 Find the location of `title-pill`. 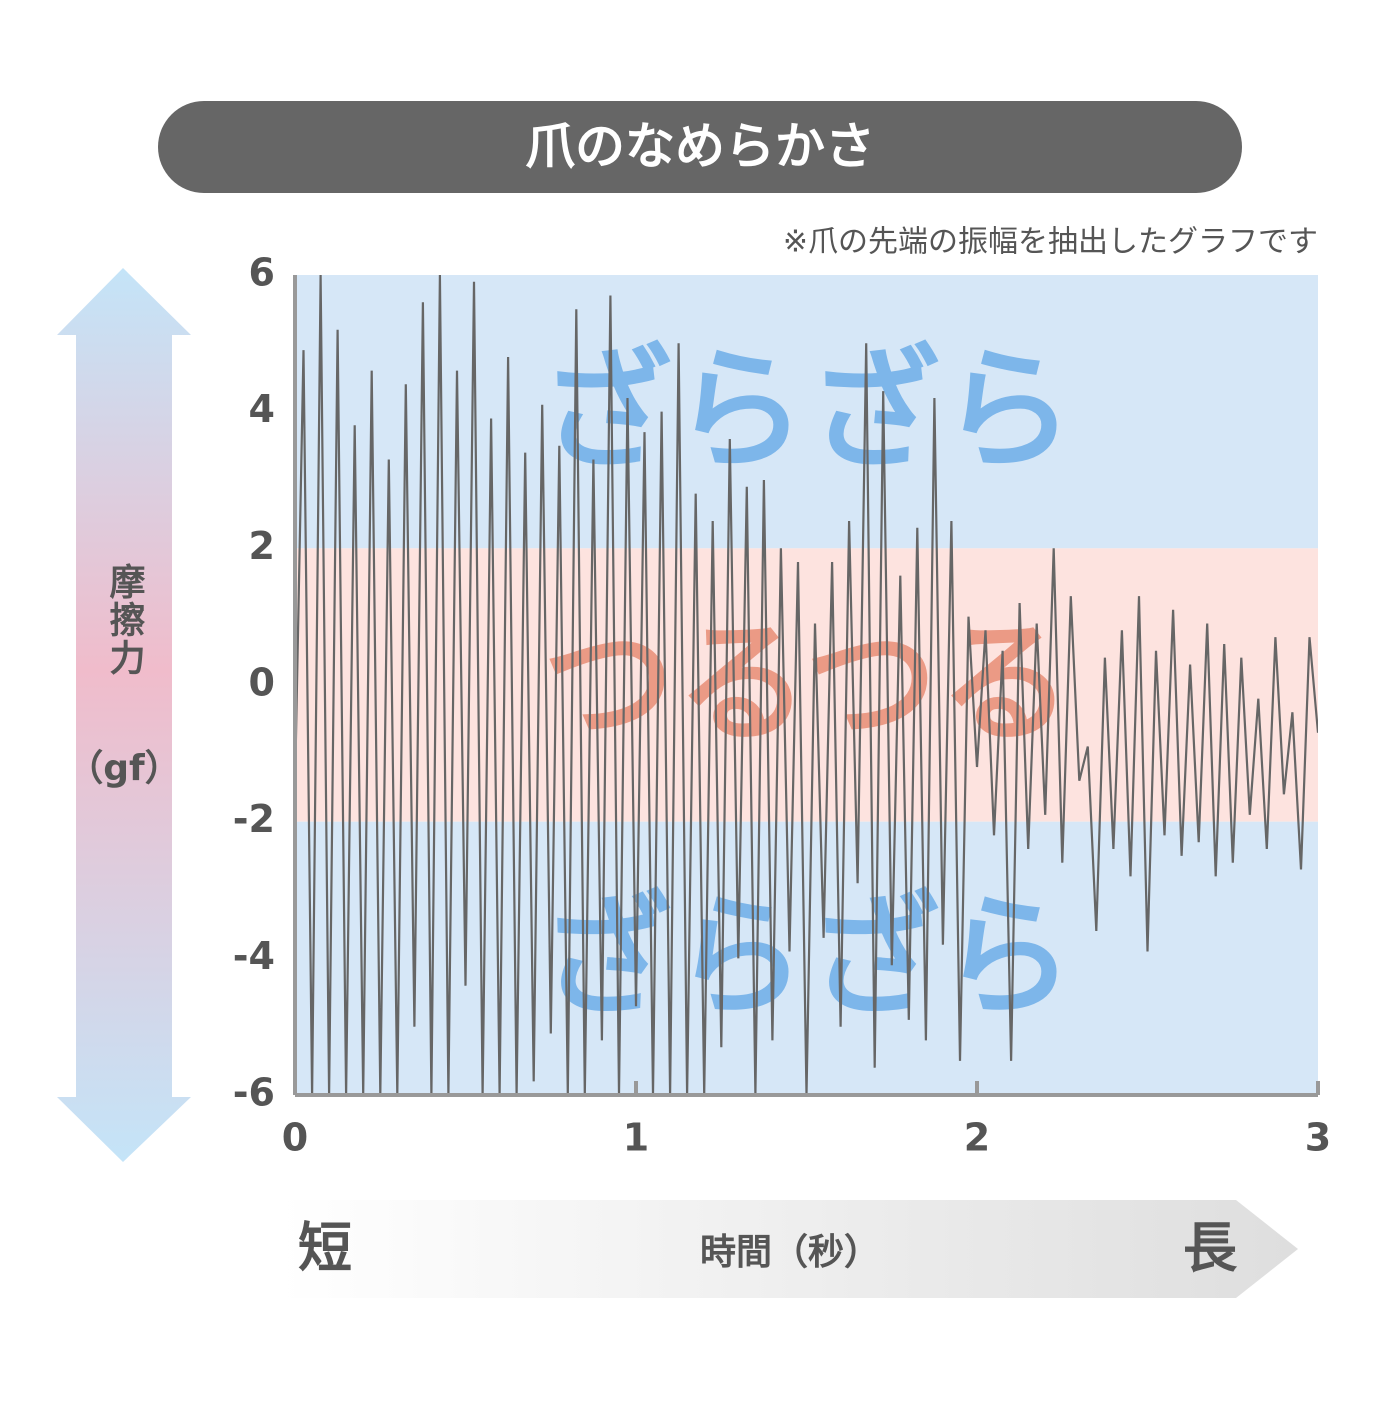

title-pill is located at coordinates (700, 147).